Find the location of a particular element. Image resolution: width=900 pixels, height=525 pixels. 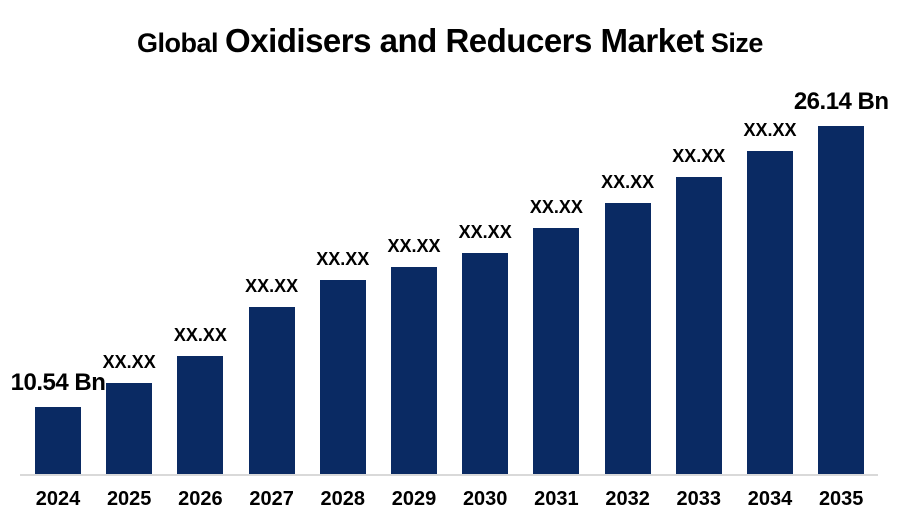

bar-2028 is located at coordinates (342, 377).